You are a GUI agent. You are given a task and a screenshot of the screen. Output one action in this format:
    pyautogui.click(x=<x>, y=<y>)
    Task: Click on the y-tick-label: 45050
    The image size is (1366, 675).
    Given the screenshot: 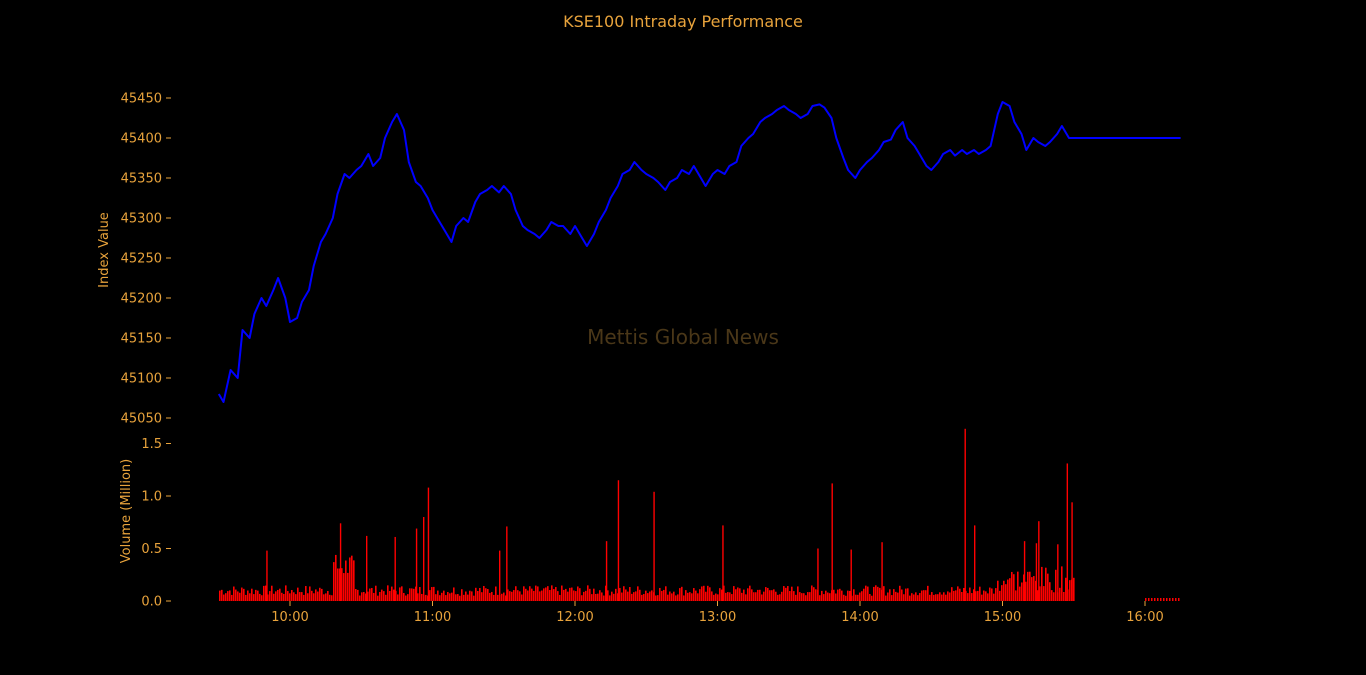 What is the action you would take?
    pyautogui.click(x=141, y=419)
    